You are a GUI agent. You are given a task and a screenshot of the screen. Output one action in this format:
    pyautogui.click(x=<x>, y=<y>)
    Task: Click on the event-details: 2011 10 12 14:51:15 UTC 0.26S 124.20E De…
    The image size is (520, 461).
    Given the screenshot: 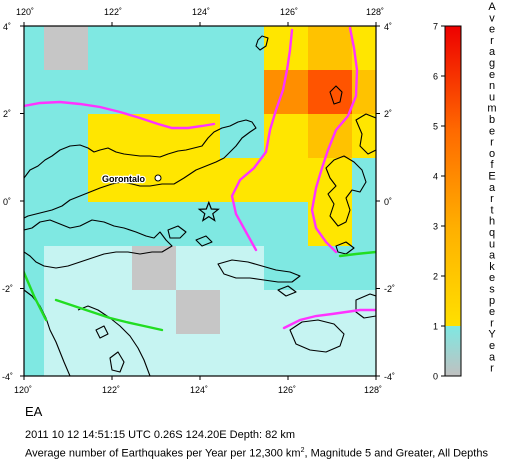 What is the action you would take?
    pyautogui.click(x=160, y=435)
    